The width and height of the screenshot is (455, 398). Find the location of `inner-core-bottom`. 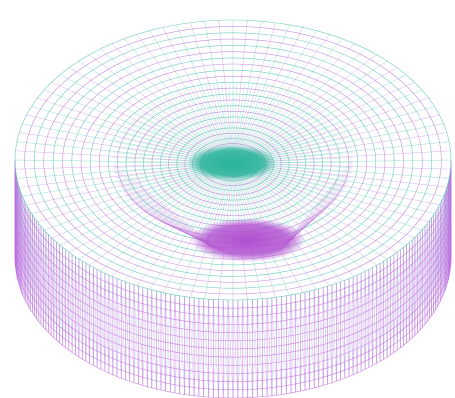

inner-core-bottom is located at coordinates (248, 240).